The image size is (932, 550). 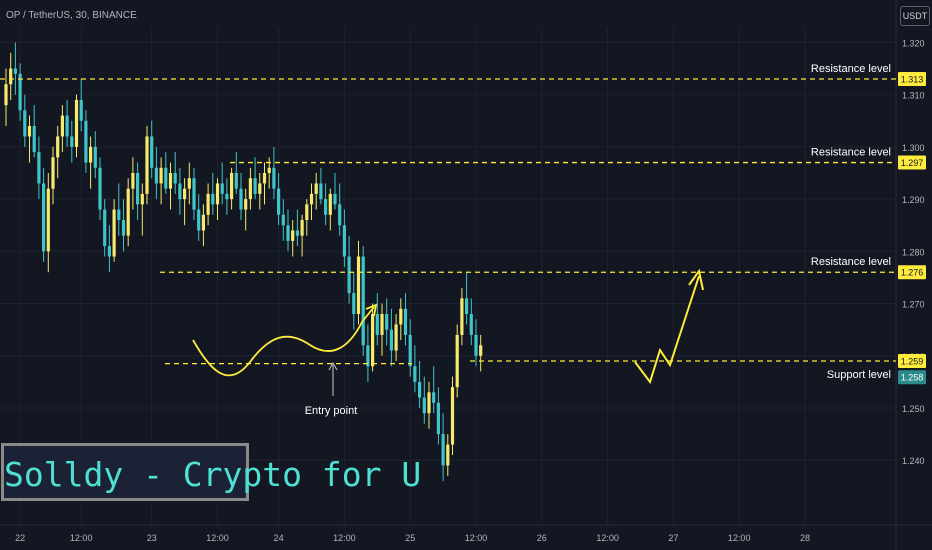 What do you see at coordinates (912, 377) in the screenshot?
I see `last-price-badge` at bounding box center [912, 377].